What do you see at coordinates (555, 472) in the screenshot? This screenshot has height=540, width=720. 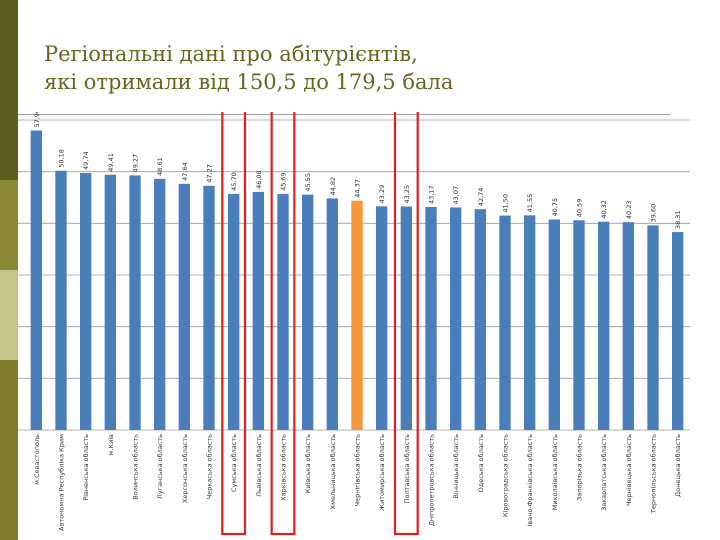 I see `category-label: Миколаївська область` at bounding box center [555, 472].